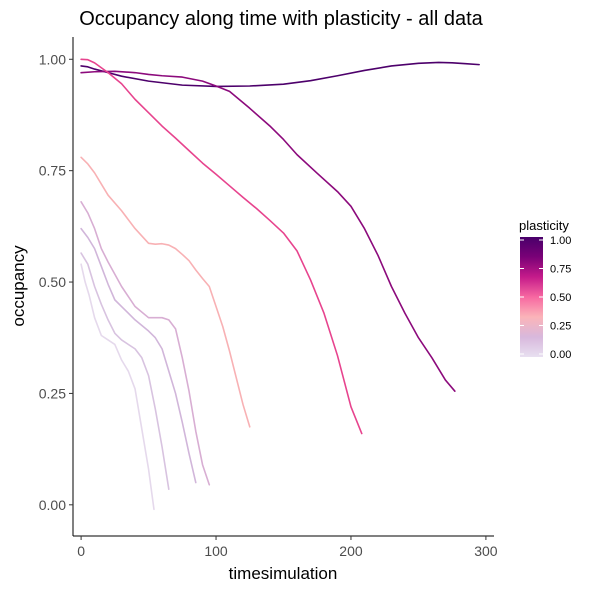  What do you see at coordinates (283, 573) in the screenshot?
I see `x-axis-title: timesimulation` at bounding box center [283, 573].